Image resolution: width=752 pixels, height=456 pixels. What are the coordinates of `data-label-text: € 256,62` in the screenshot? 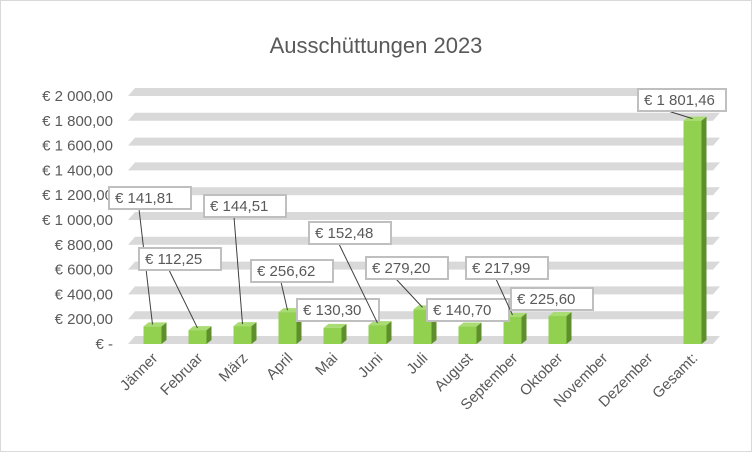 It's located at (286, 271).